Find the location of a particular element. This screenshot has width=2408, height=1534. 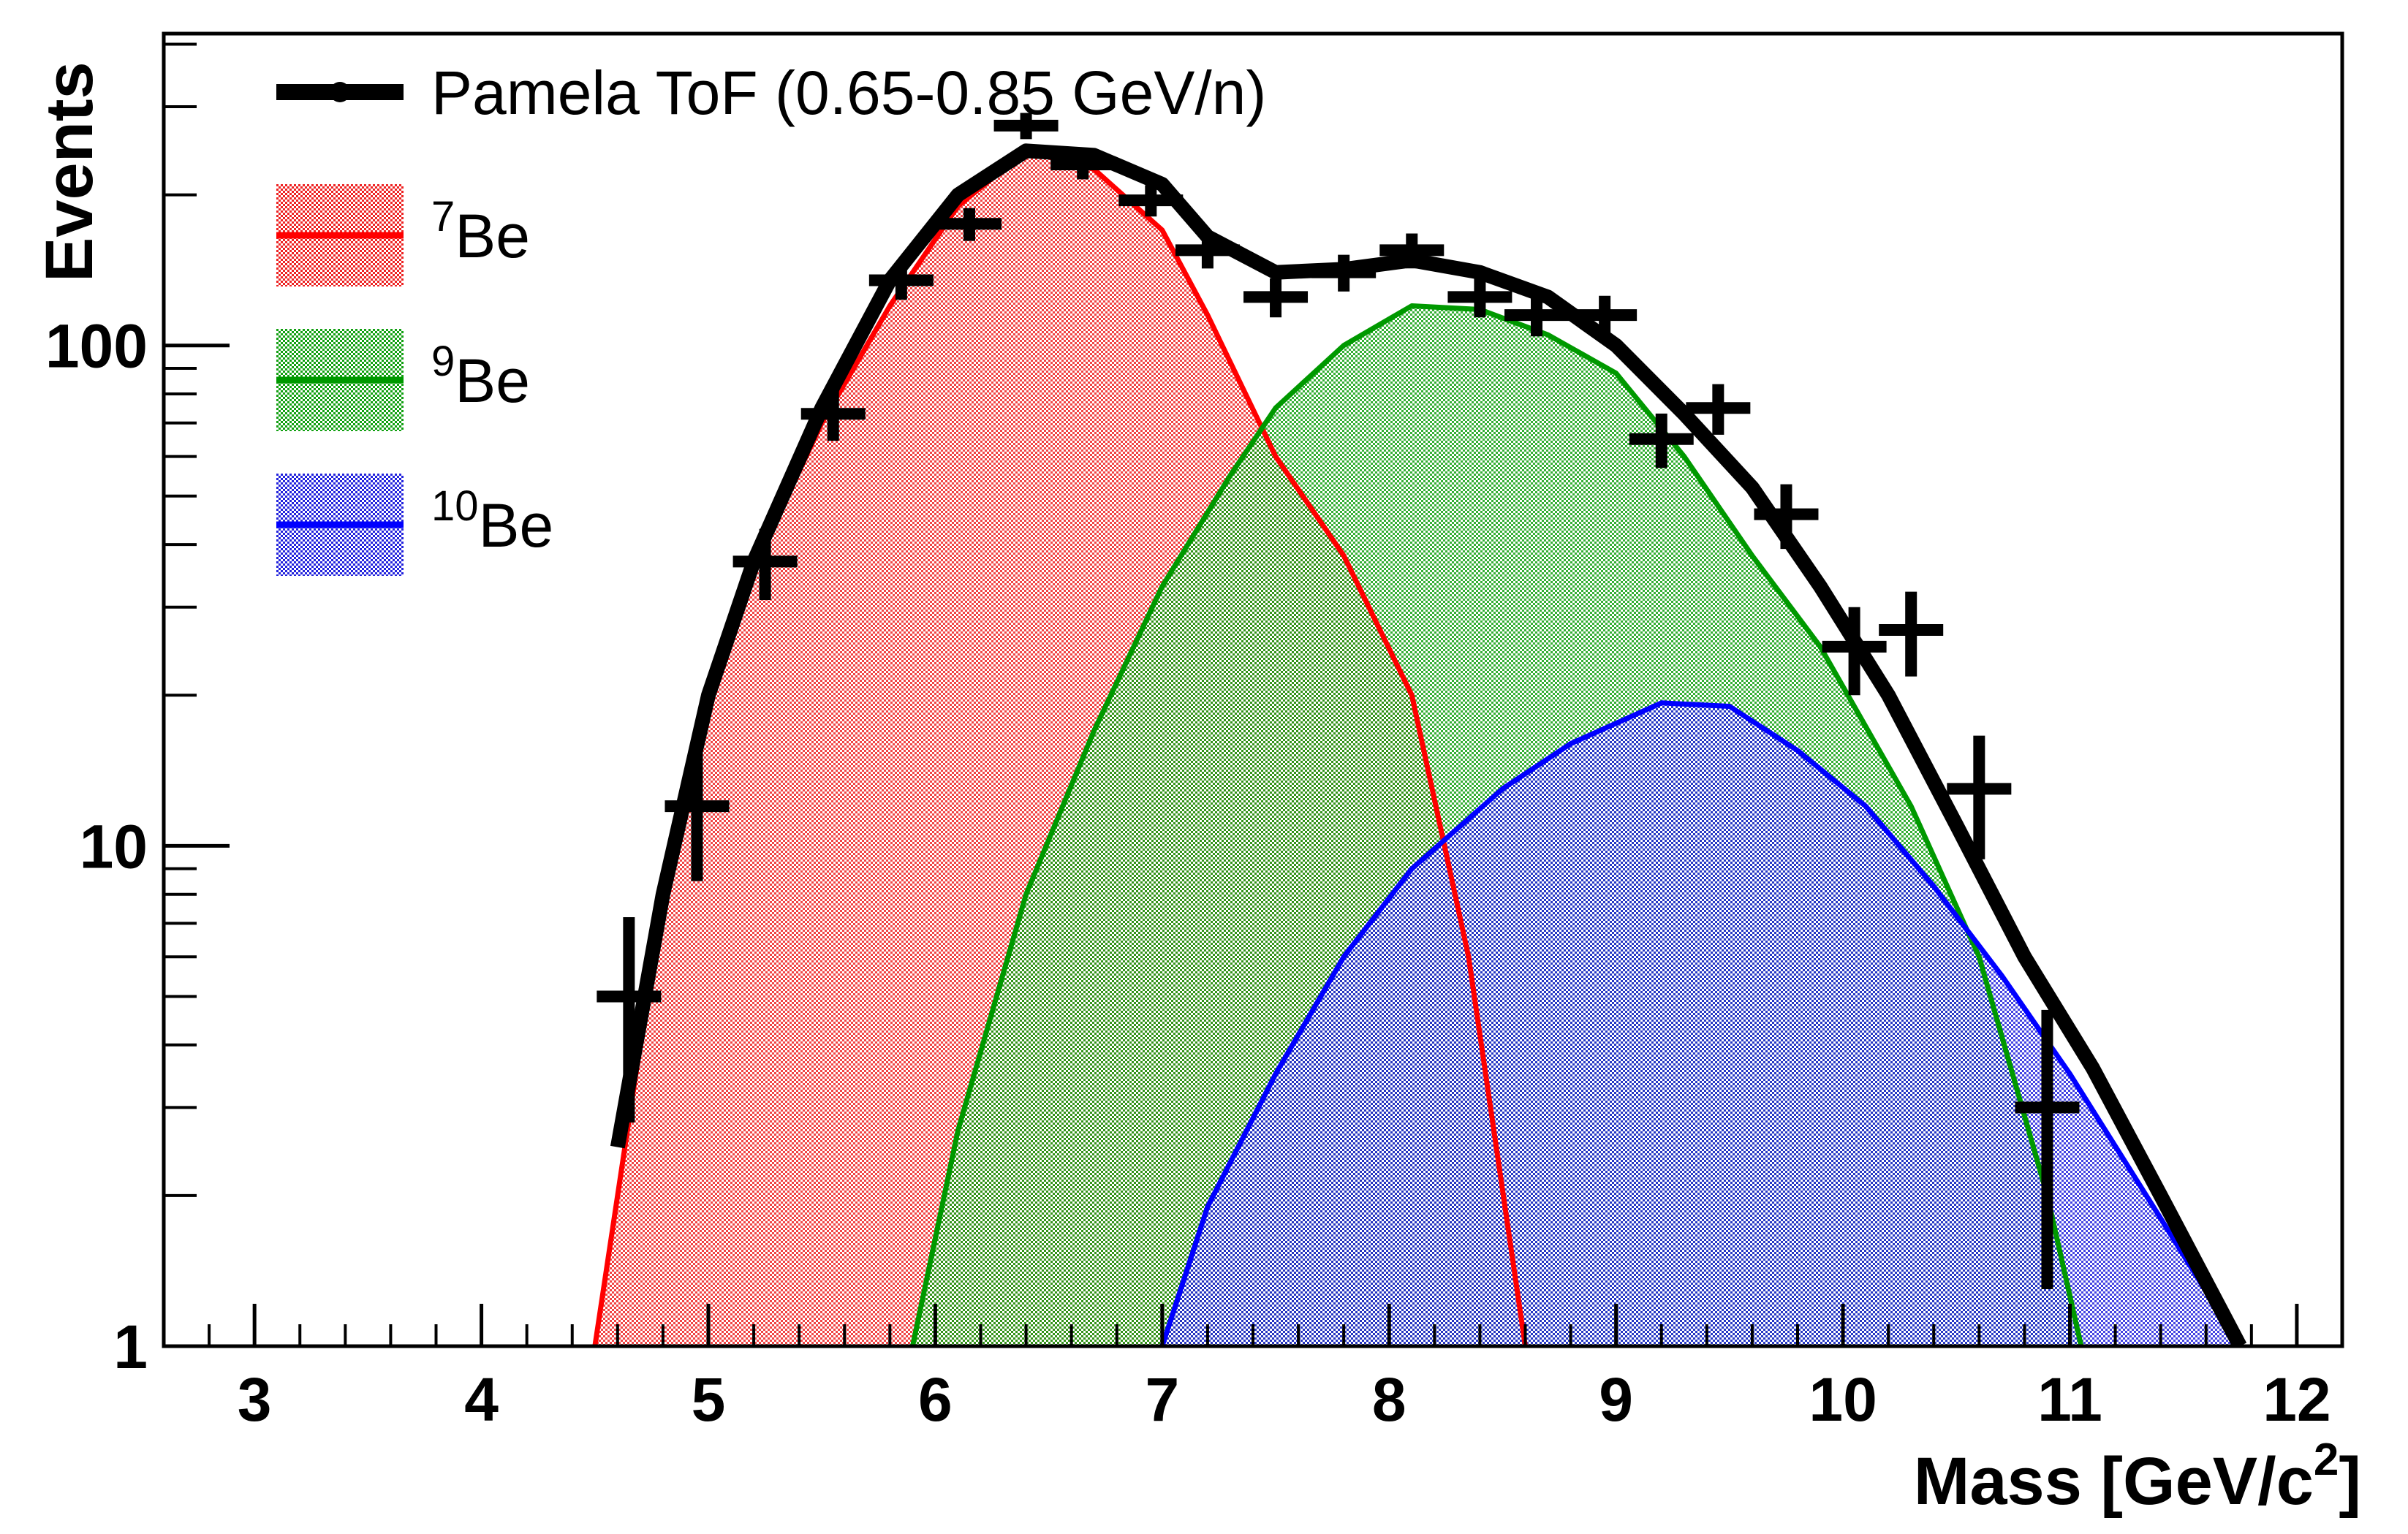

x-tick-label: 4 is located at coordinates (481, 1399).